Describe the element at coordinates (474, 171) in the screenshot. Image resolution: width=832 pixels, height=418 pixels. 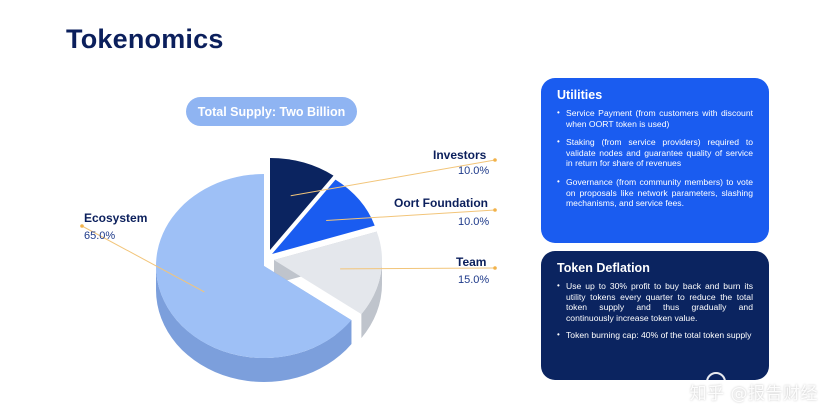
I see `slice-value-investors: 10.0%` at that location.